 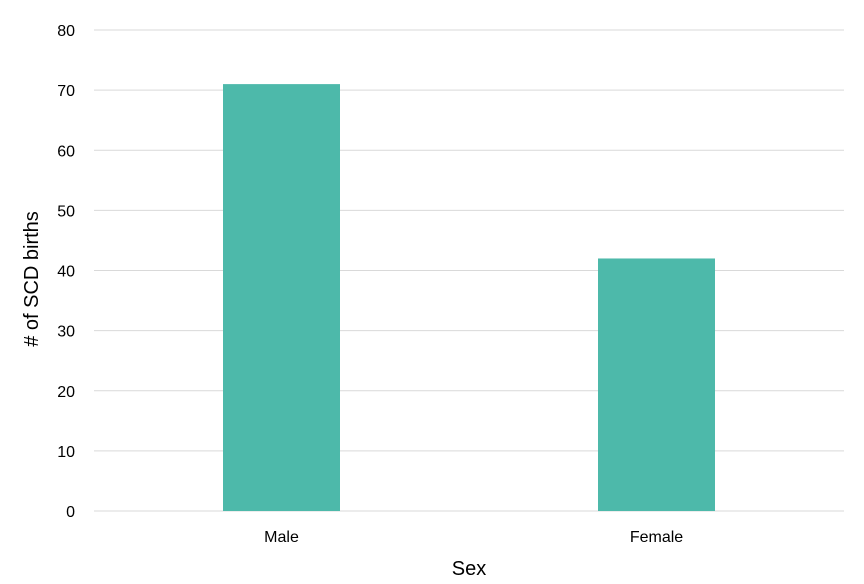 I want to click on y-axis-title: # of SCD births, so click(x=32, y=279).